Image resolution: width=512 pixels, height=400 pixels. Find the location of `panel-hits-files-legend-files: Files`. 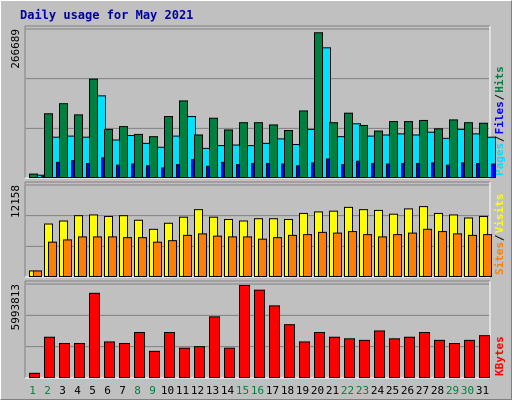

panel-hits-files-legend-files: Files is located at coordinates (499, 117).